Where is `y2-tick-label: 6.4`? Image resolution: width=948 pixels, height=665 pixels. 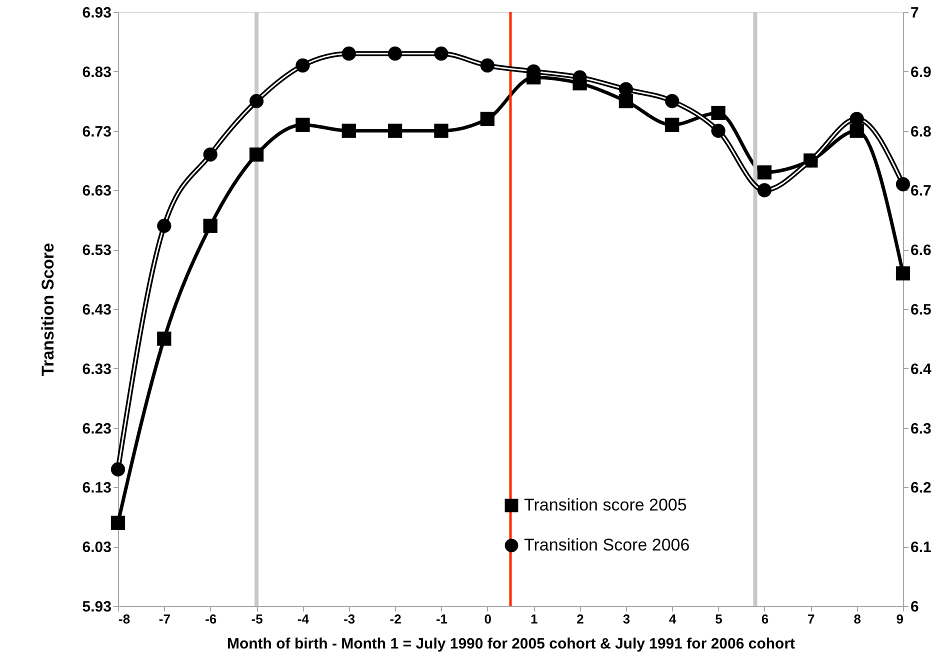 y2-tick-label: 6.4 is located at coordinates (921, 369).